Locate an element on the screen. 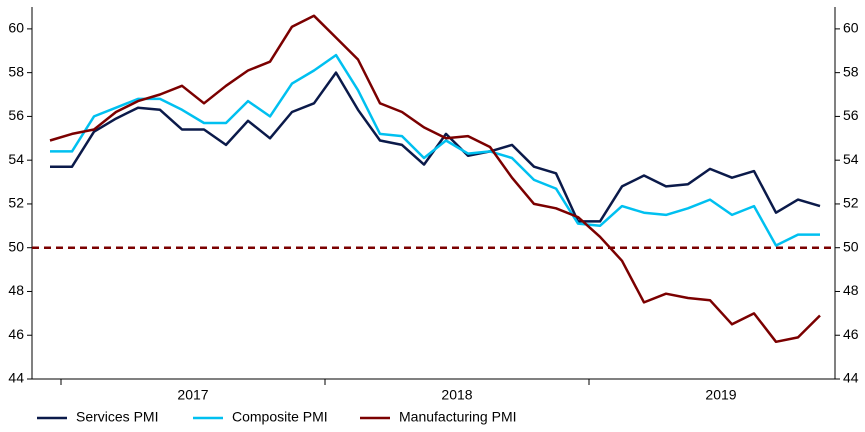 The image size is (865, 432). y-tick-label: 50 is located at coordinates (16, 246).